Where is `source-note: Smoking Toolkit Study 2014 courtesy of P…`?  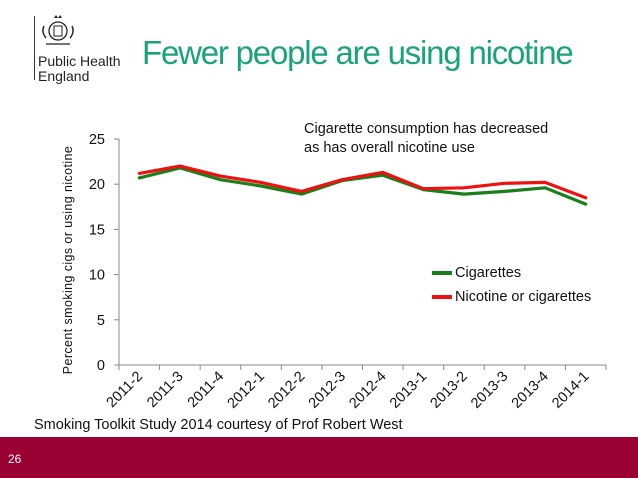 source-note: Smoking Toolkit Study 2014 courtesy of P… is located at coordinates (218, 425).